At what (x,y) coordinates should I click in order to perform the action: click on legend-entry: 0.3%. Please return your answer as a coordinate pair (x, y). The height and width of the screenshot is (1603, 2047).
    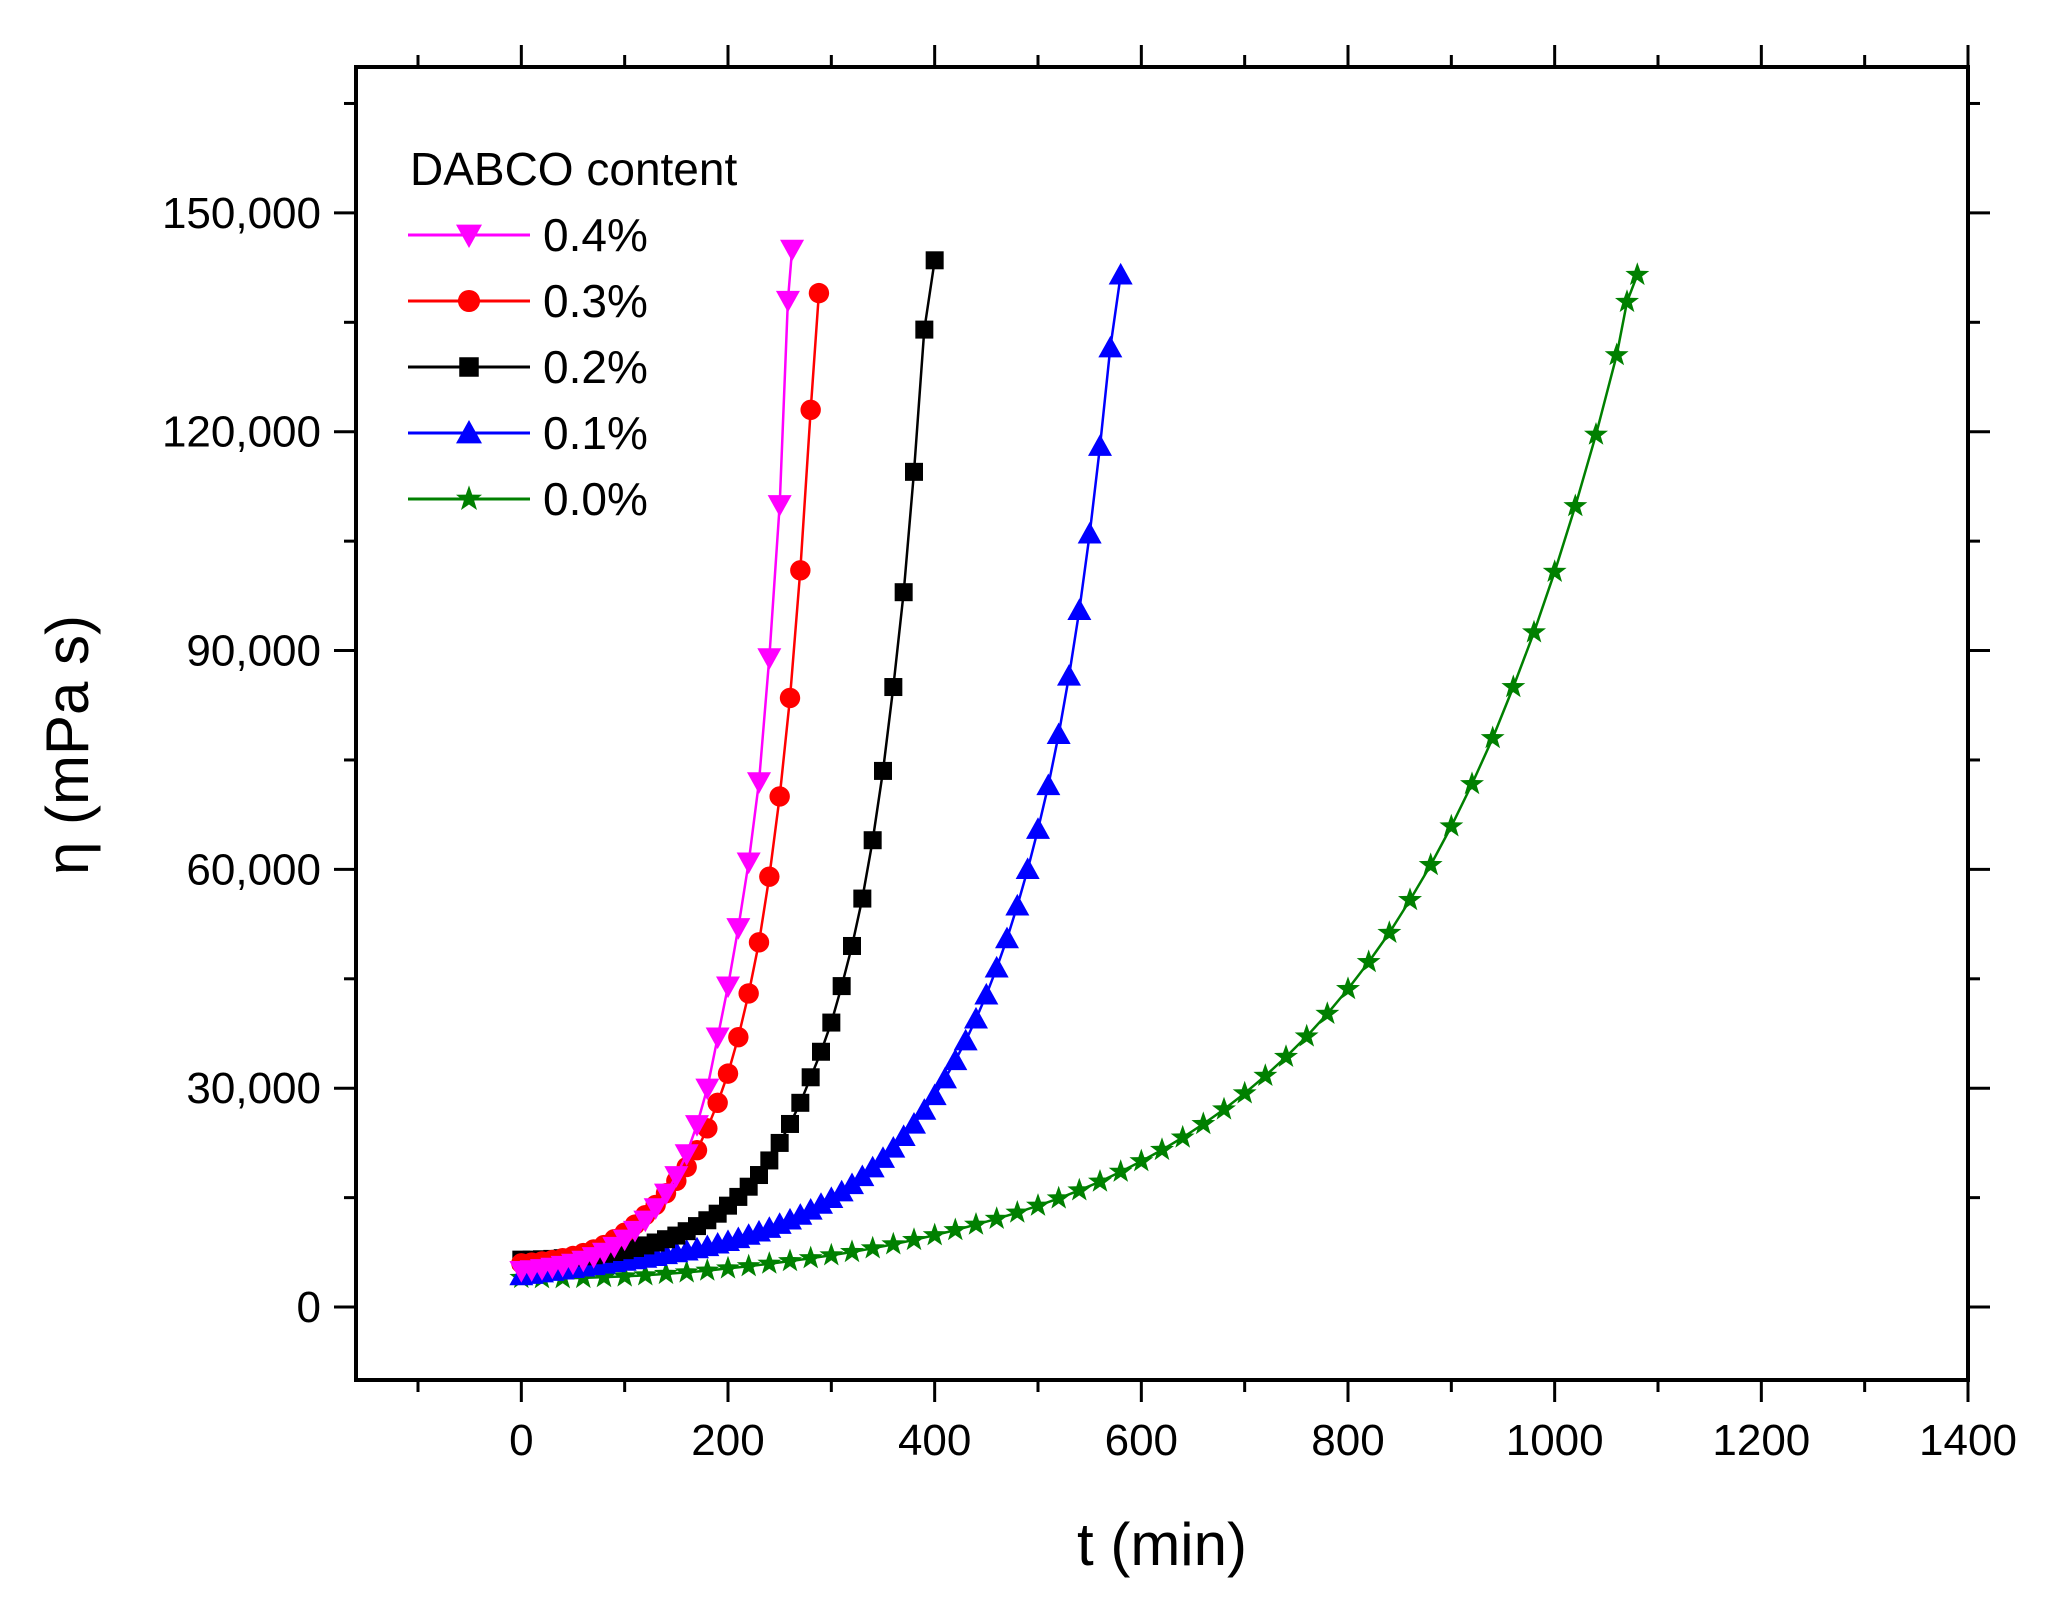
    Looking at the image, I should click on (528, 301).